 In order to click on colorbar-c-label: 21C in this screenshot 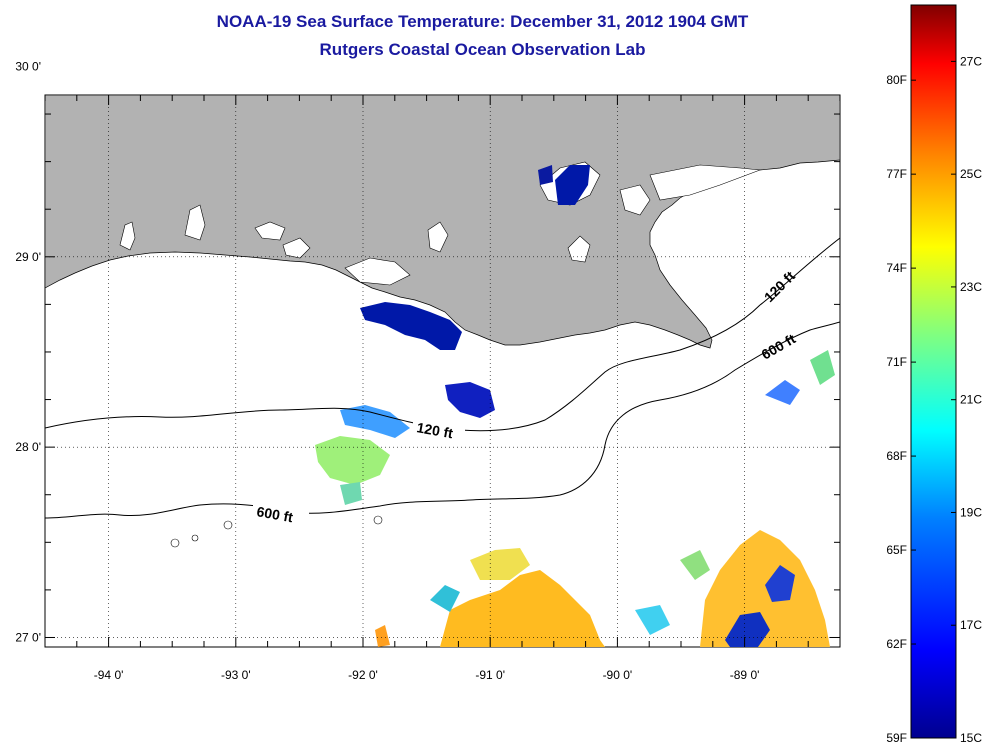, I will do `click(971, 400)`.